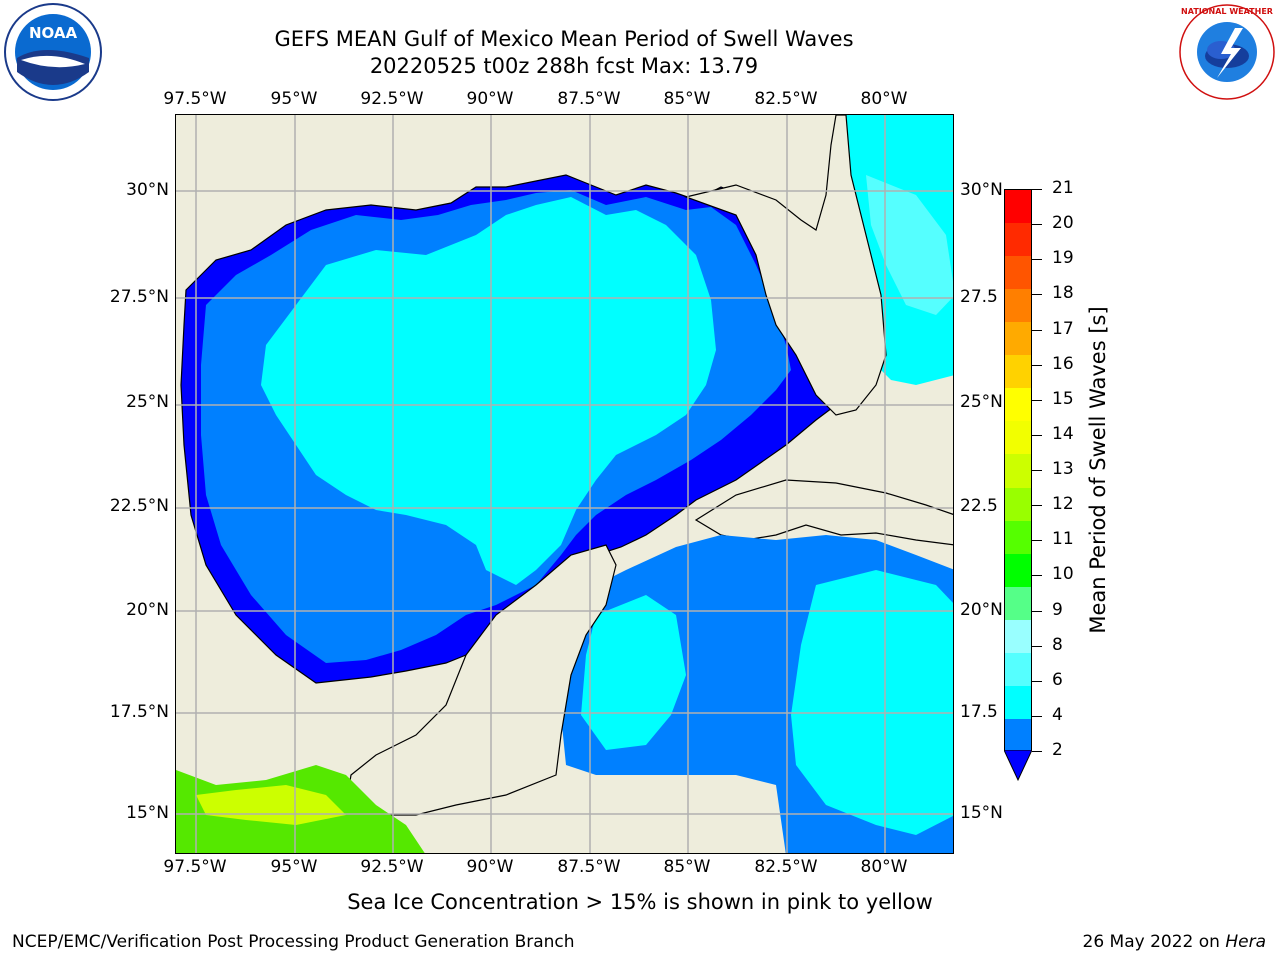  What do you see at coordinates (1063, 223) in the screenshot?
I see `colorbar-tick-label: 20` at bounding box center [1063, 223].